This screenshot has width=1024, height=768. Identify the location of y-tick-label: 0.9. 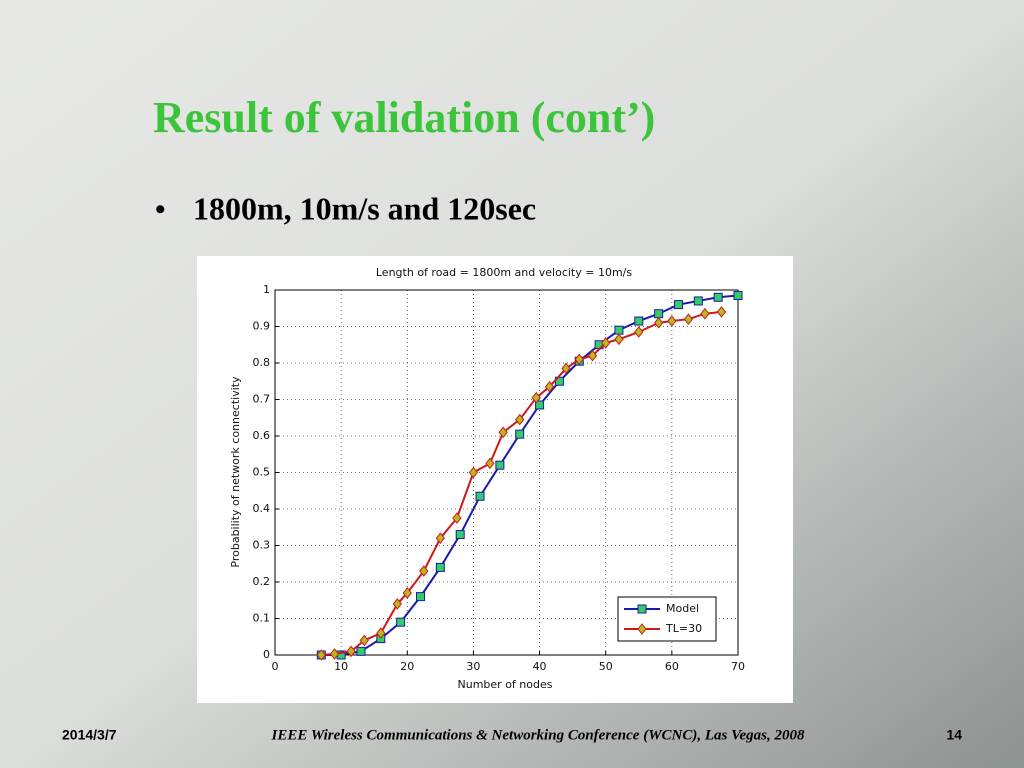
(262, 326).